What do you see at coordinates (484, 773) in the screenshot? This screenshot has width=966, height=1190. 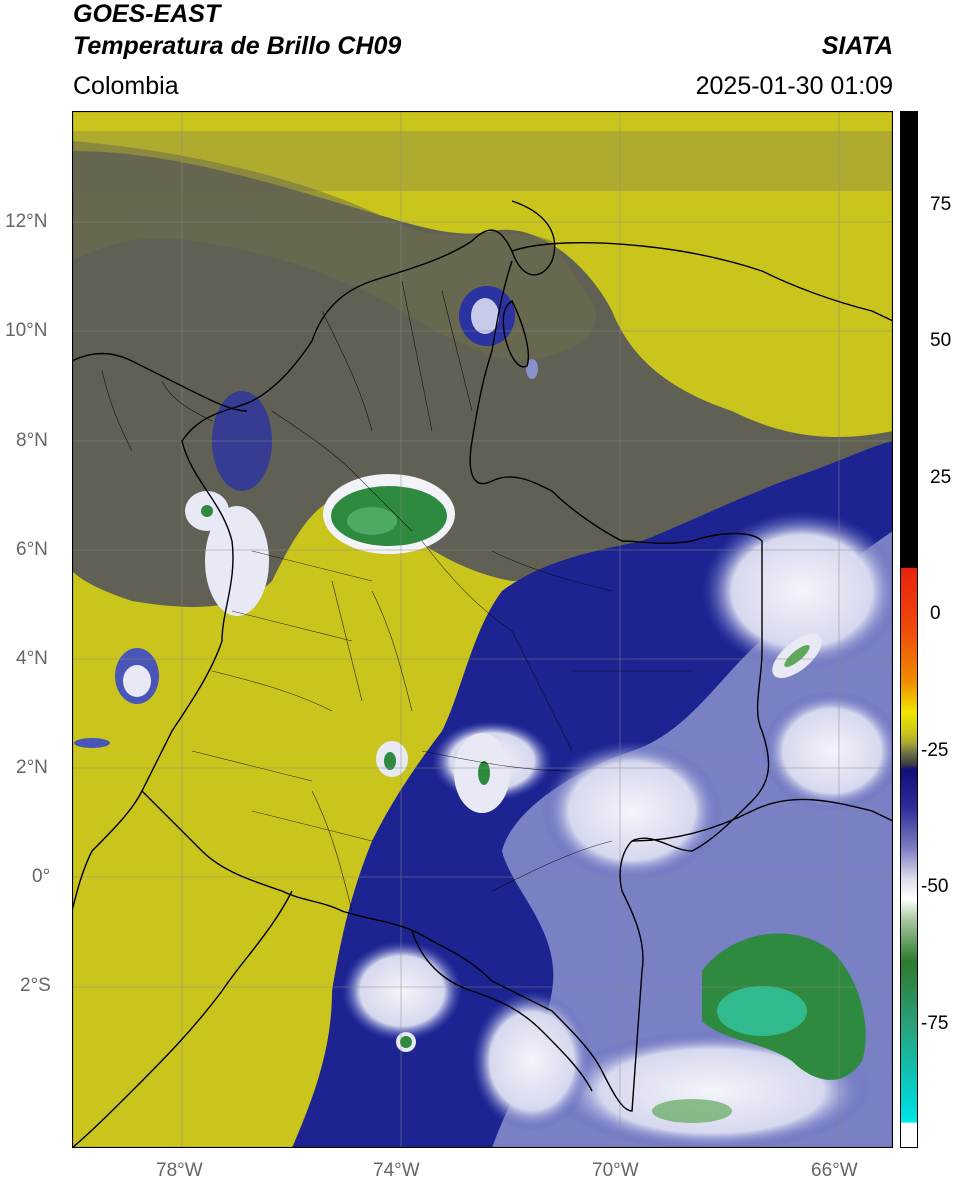 I see `cell-2n-b-core` at bounding box center [484, 773].